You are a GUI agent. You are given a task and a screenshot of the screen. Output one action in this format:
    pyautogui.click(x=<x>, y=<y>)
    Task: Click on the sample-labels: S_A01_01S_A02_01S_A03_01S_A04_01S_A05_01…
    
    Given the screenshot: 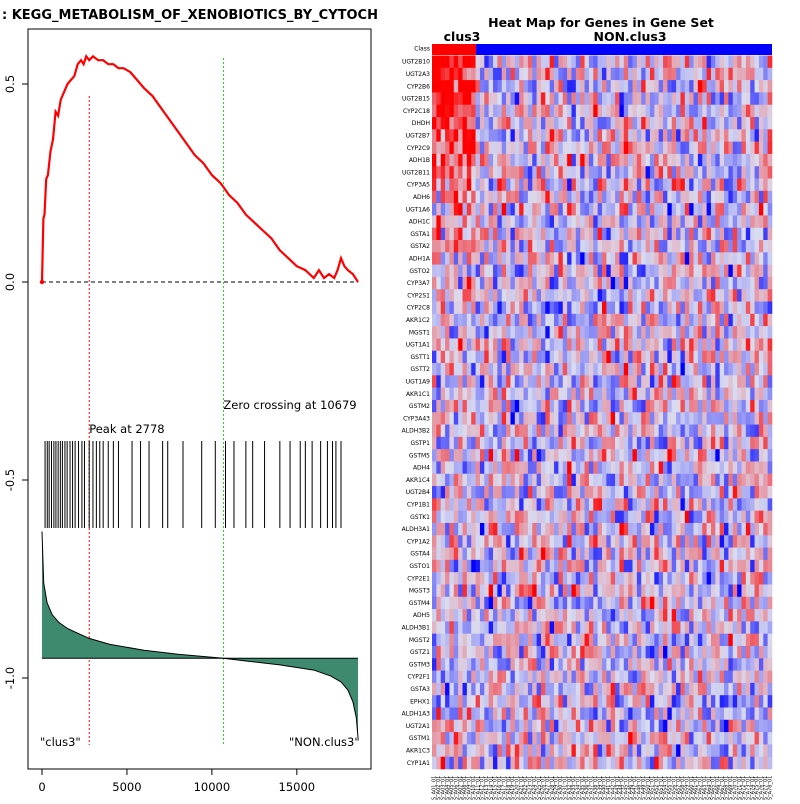 What is the action you would take?
    pyautogui.click(x=603, y=788)
    